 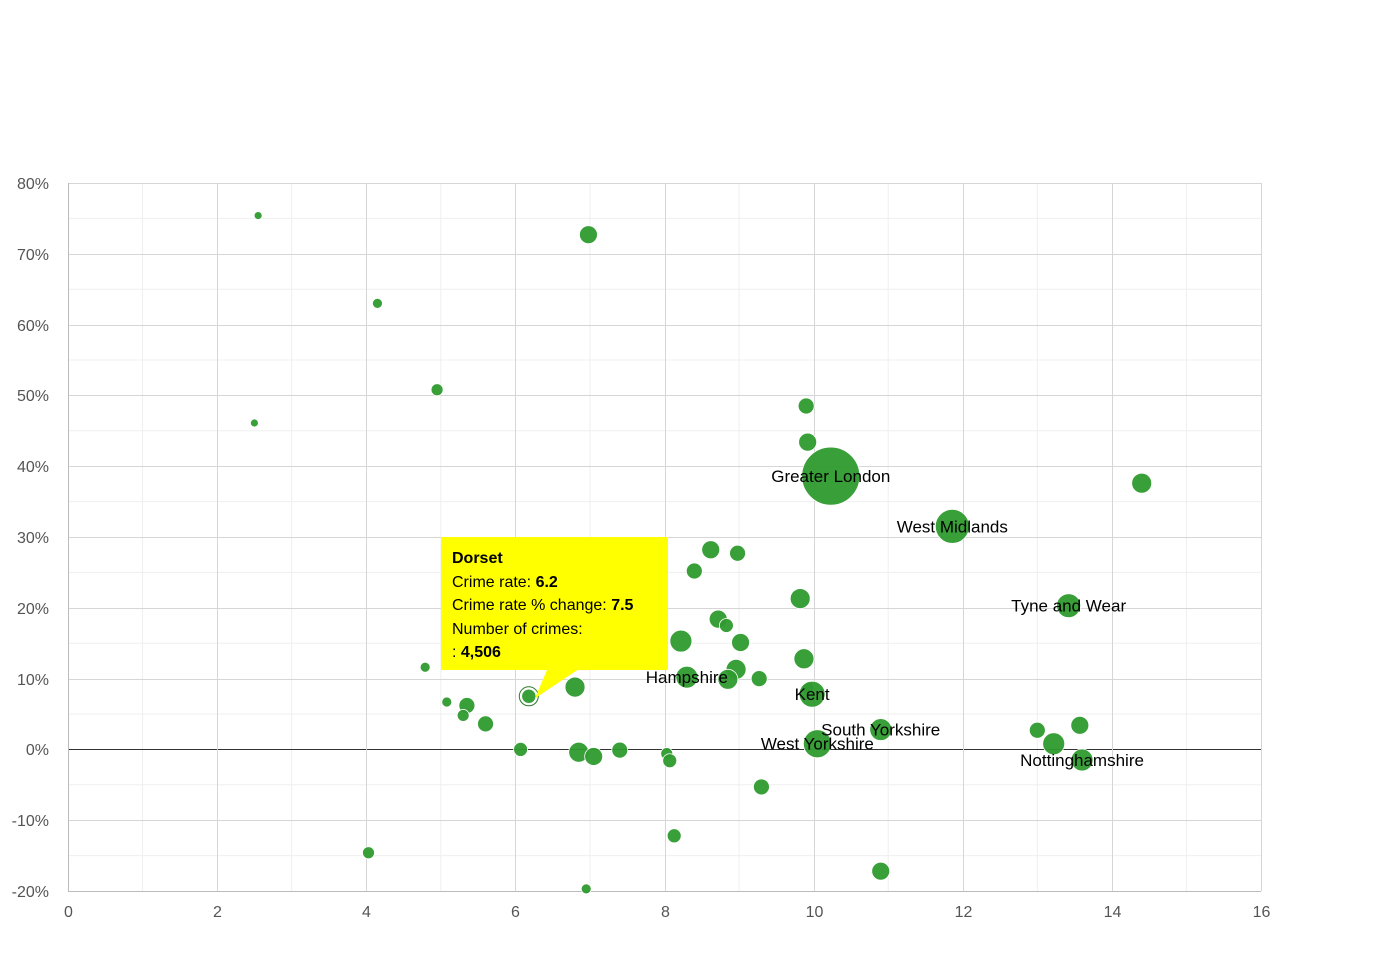 What do you see at coordinates (1113, 912) in the screenshot?
I see `x-tick-label: 14` at bounding box center [1113, 912].